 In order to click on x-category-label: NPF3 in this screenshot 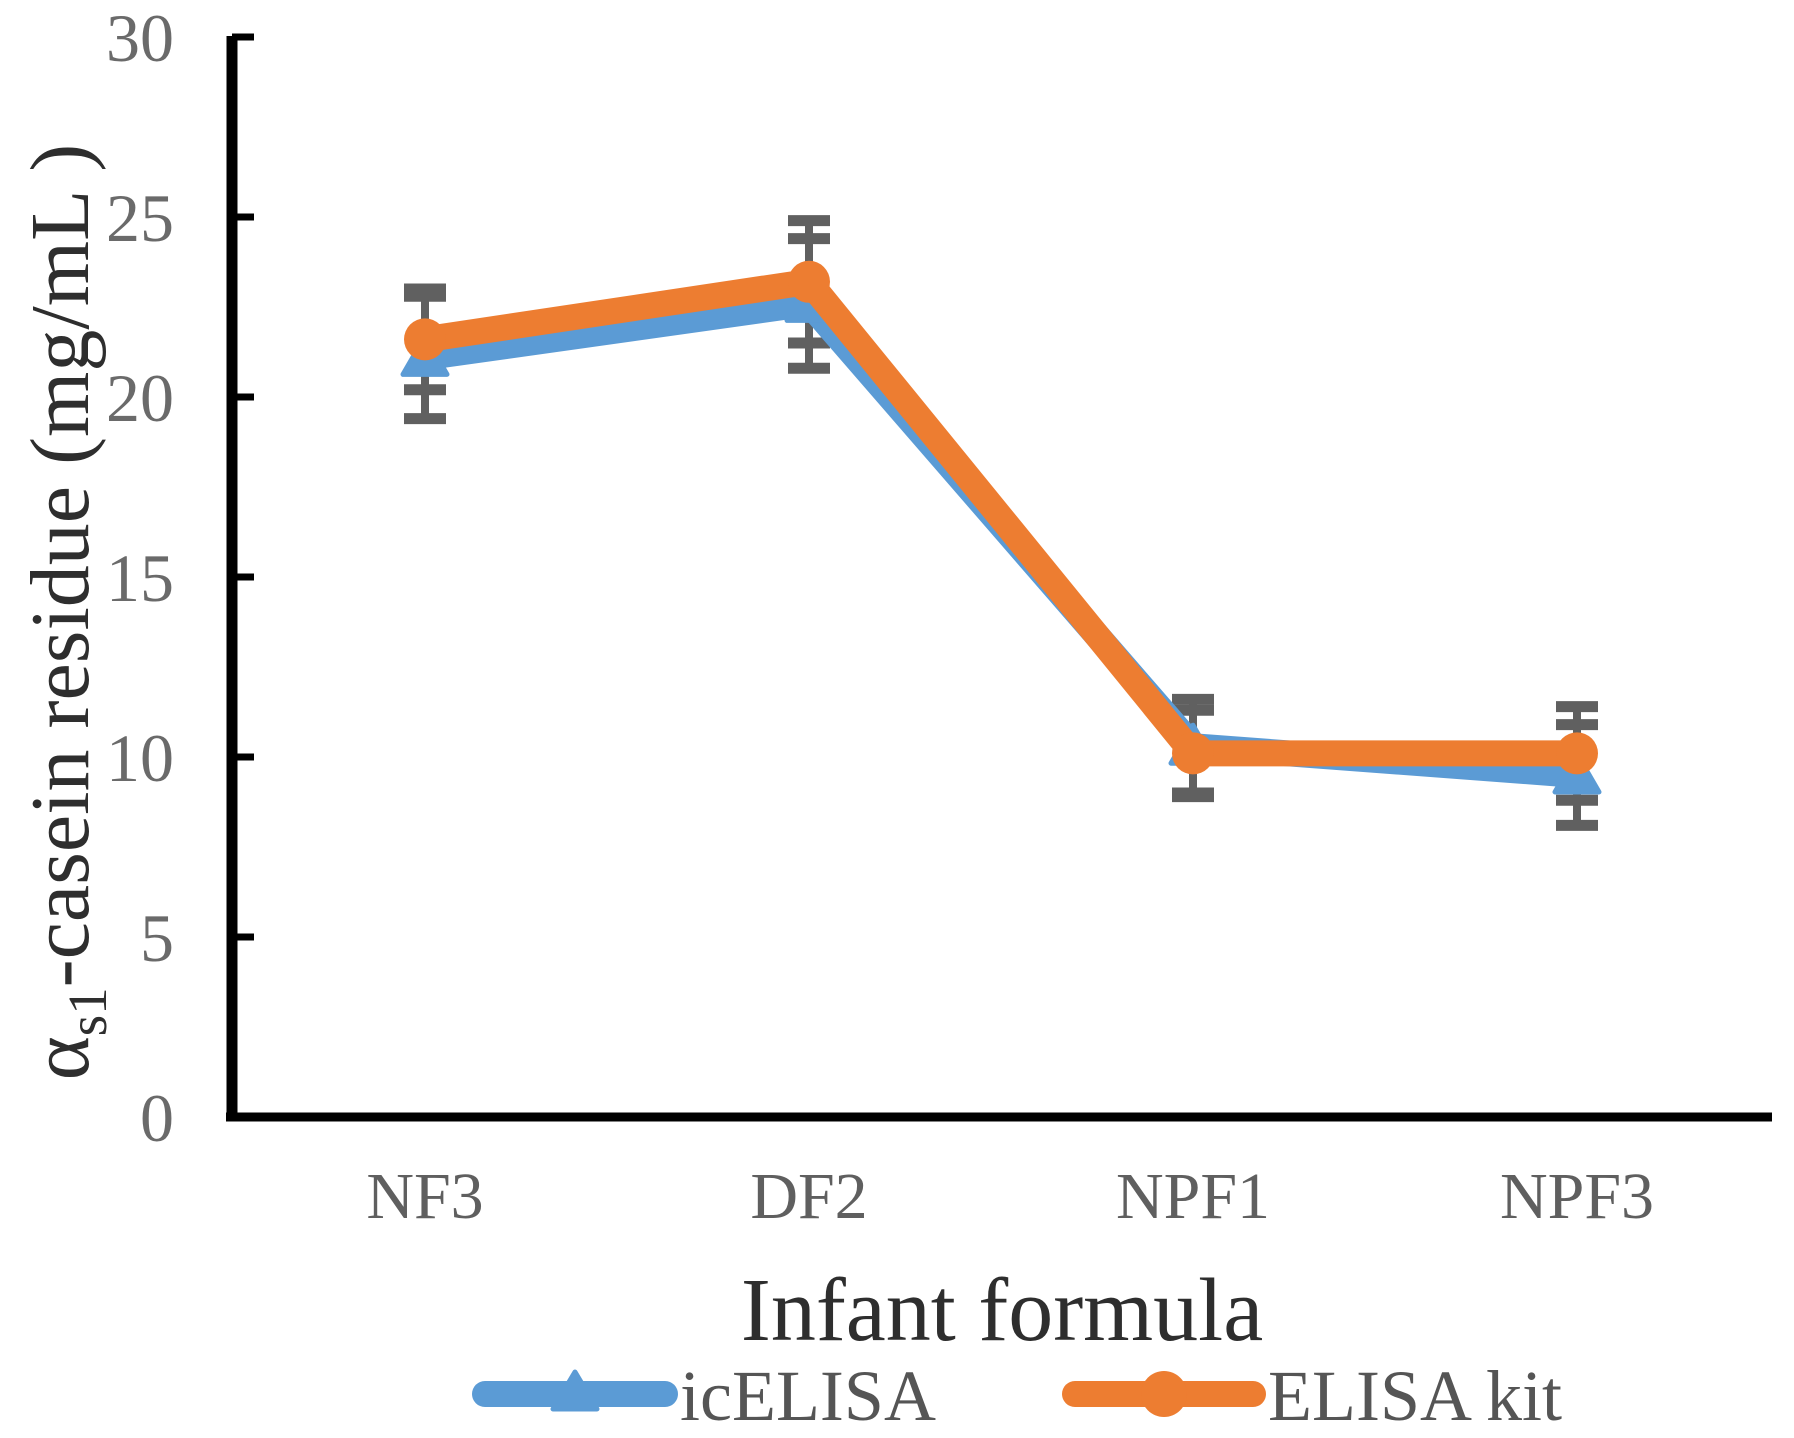, I will do `click(1577, 1196)`.